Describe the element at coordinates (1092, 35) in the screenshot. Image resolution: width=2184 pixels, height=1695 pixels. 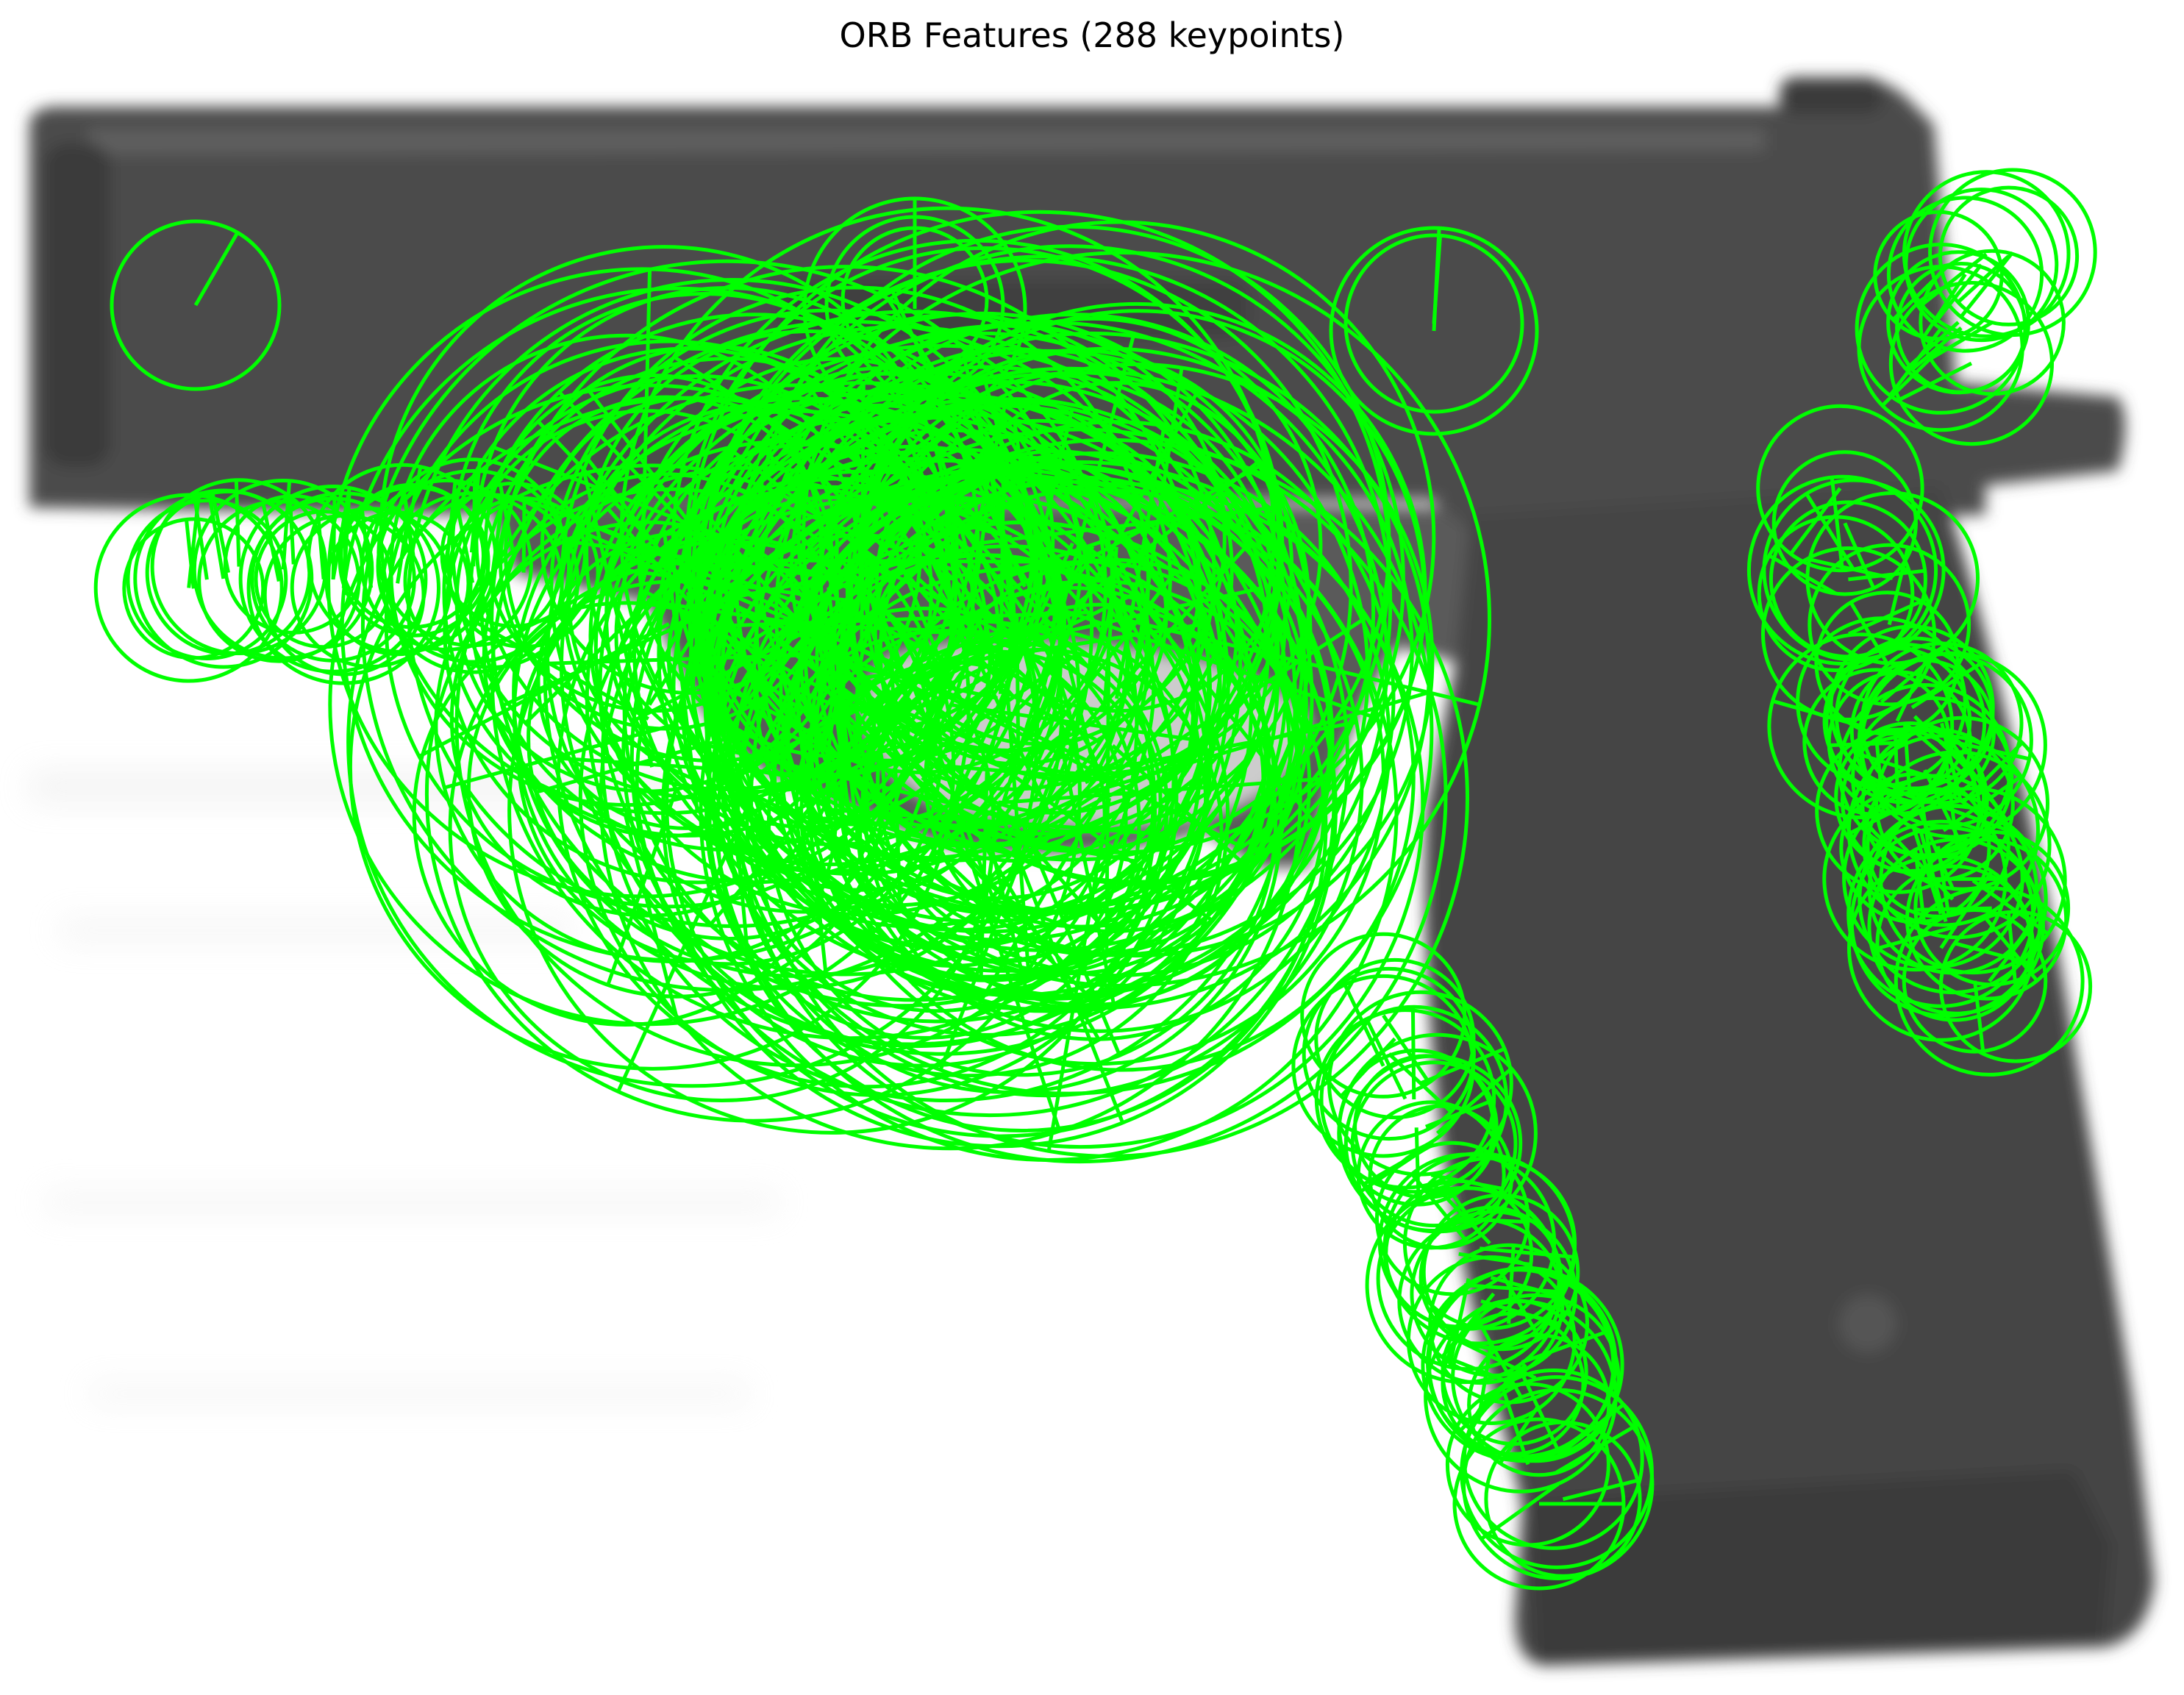
I see `figure-title: ORB Features (288 keypoints)` at that location.